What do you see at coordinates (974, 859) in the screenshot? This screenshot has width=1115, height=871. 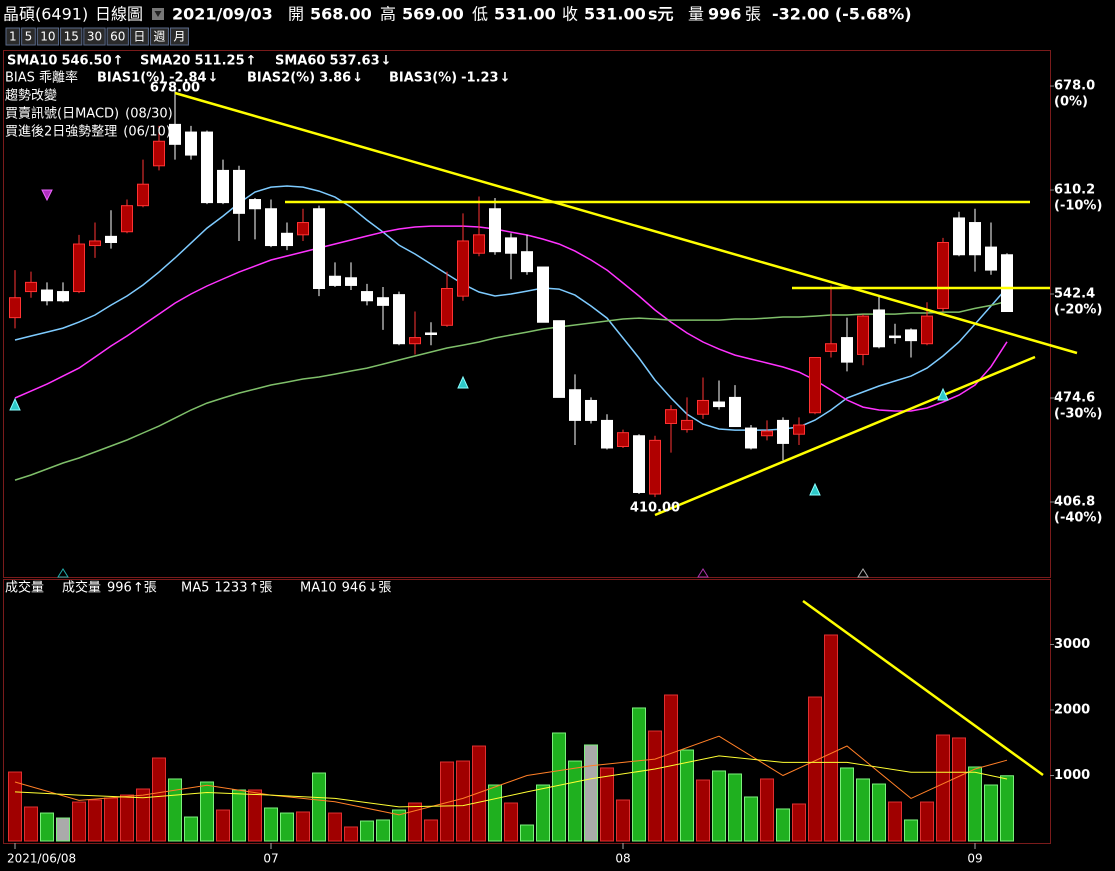 I see `x-tick-label: 09` at bounding box center [974, 859].